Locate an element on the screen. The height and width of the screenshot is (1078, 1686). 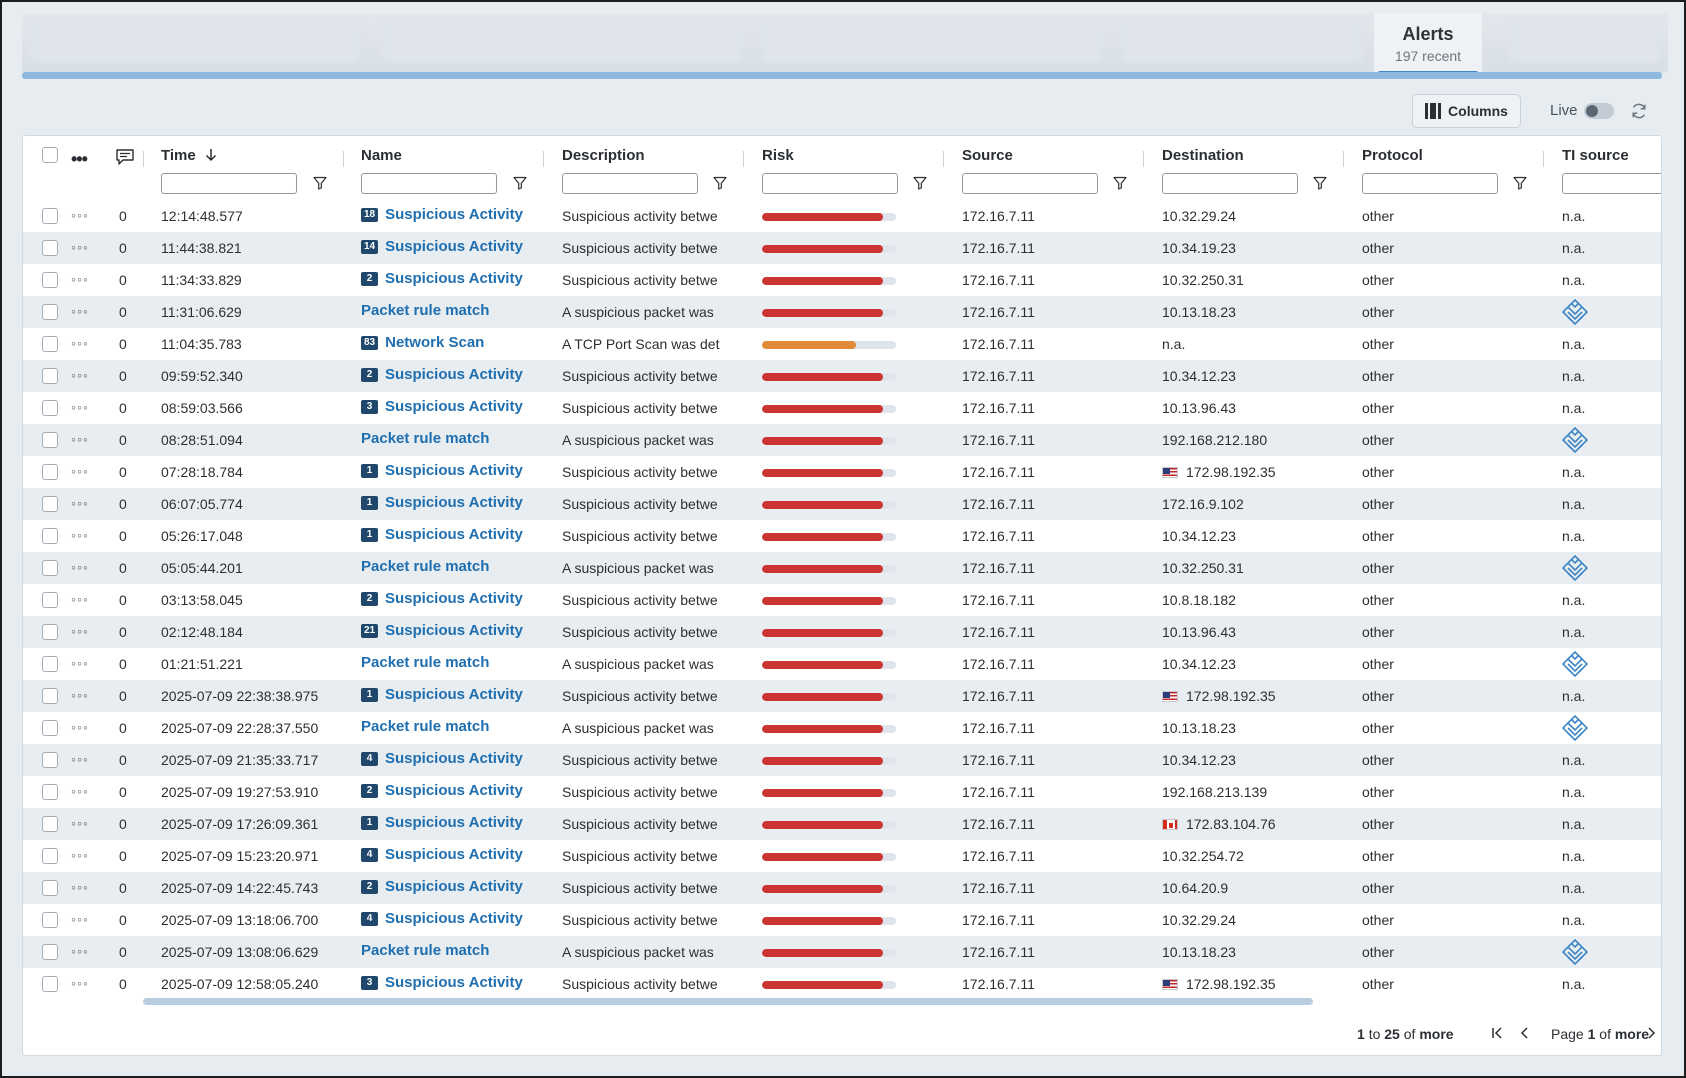
column-header-protocol: Protocol is located at coordinates (1392, 155).